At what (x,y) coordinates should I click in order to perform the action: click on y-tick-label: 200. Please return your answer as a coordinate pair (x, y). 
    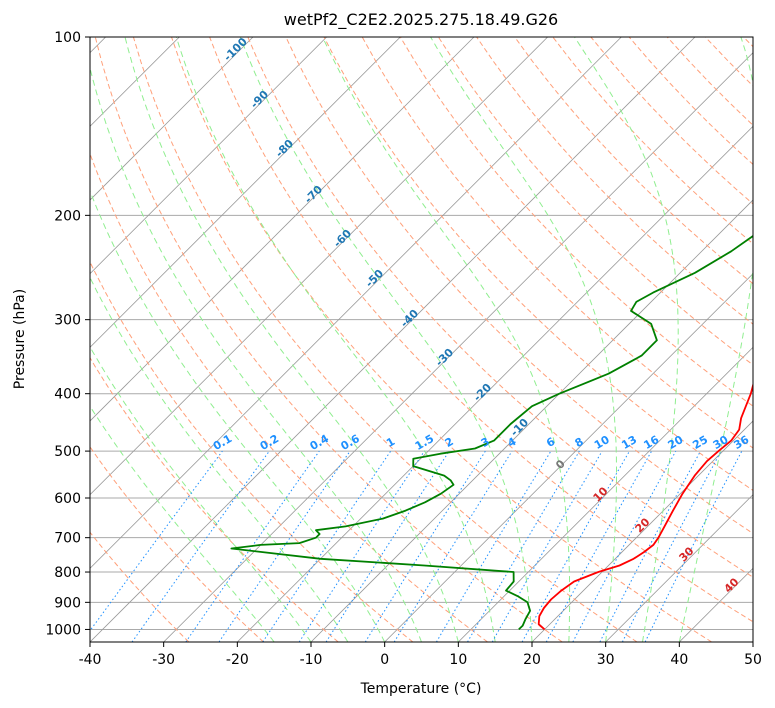
    Looking at the image, I should click on (67, 216).